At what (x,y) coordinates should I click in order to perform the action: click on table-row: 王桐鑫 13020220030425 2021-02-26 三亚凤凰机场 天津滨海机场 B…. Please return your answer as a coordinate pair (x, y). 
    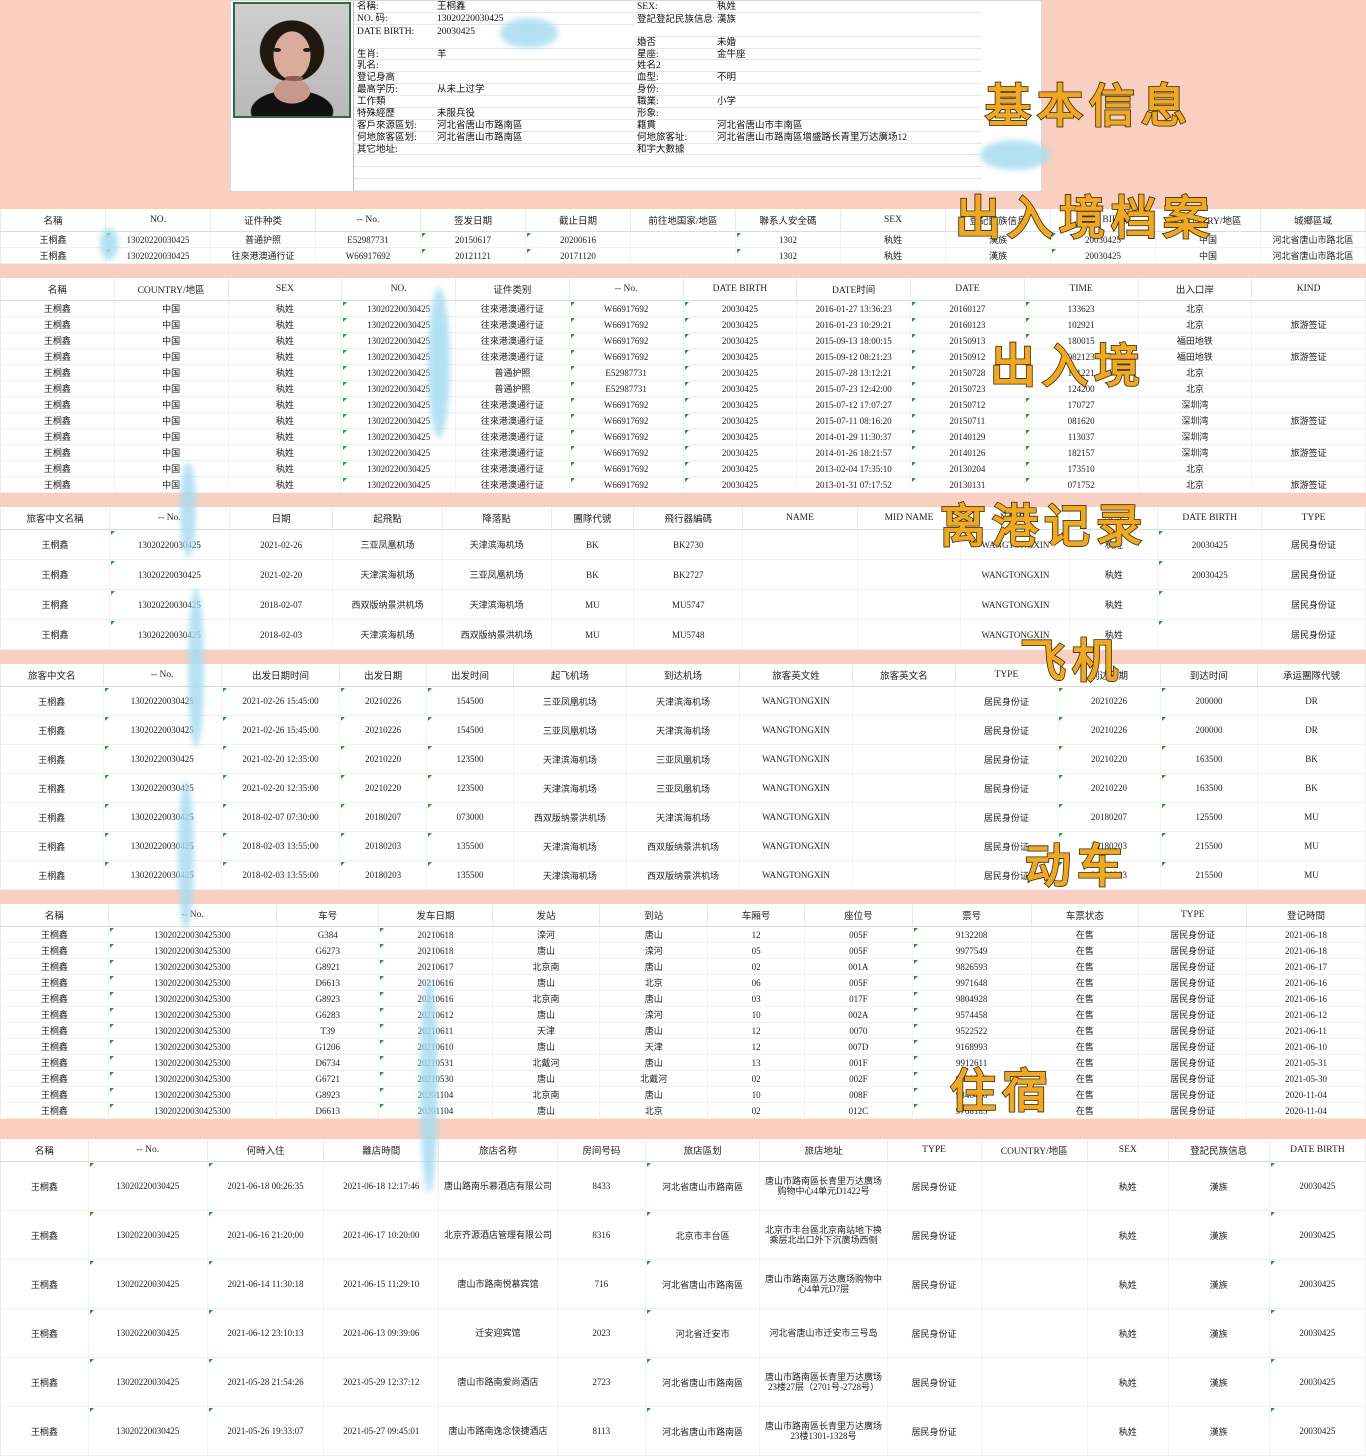
    Looking at the image, I should click on (683, 544).